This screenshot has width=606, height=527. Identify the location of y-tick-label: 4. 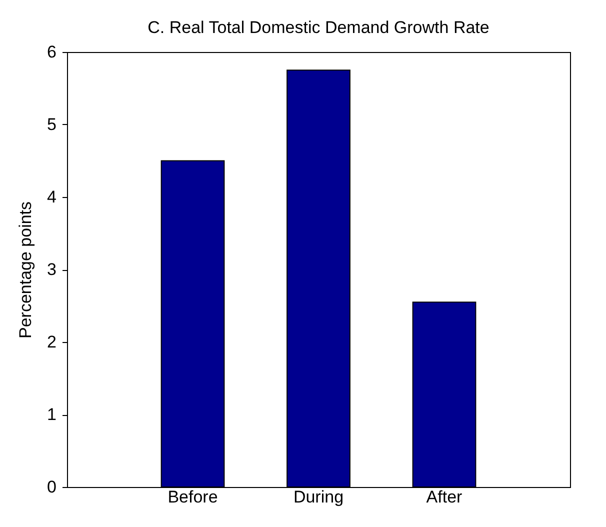
(51, 197).